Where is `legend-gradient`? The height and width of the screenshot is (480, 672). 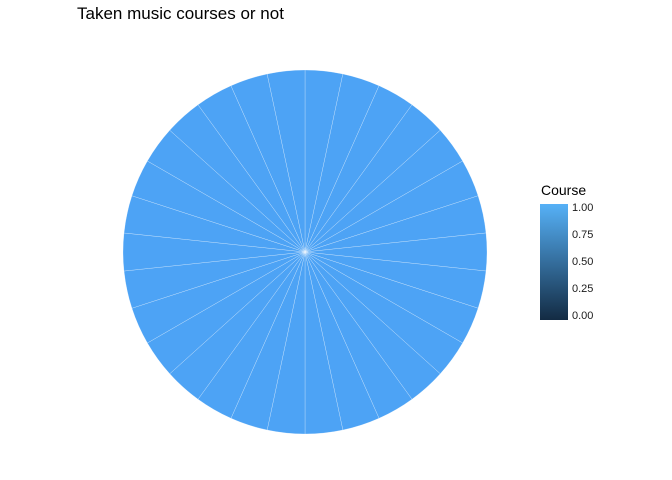 legend-gradient is located at coordinates (554, 262).